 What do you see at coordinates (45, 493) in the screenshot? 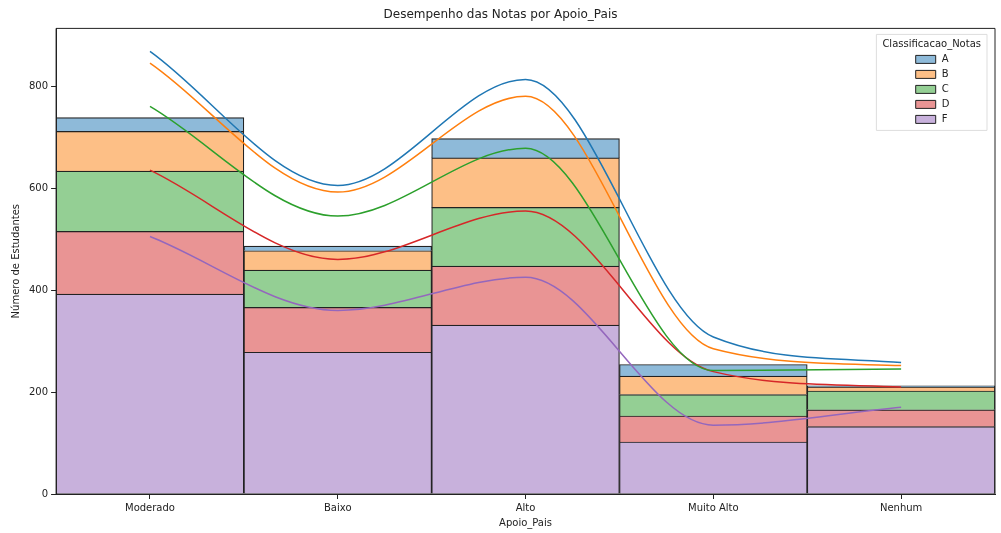
I see `y-tick-label: 0` at bounding box center [45, 493].